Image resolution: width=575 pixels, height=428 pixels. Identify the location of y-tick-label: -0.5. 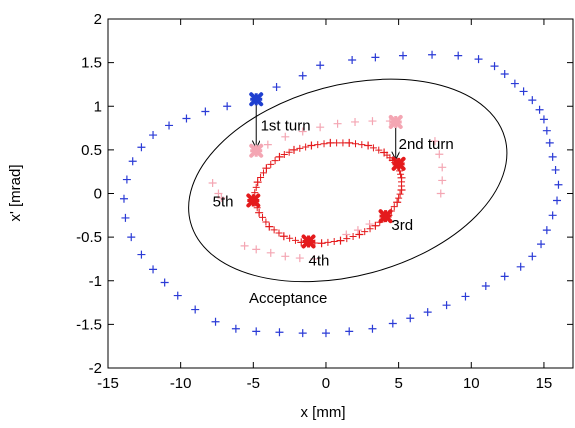
(89, 237).